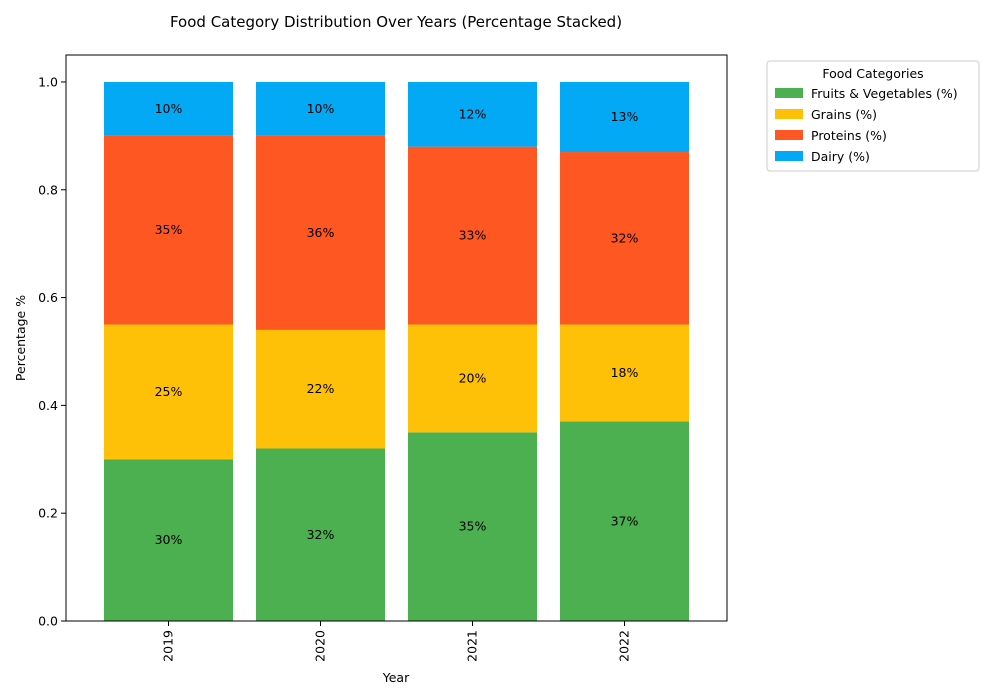 The image size is (1000, 700). I want to click on data-label-2019-2: 35%, so click(169, 229).